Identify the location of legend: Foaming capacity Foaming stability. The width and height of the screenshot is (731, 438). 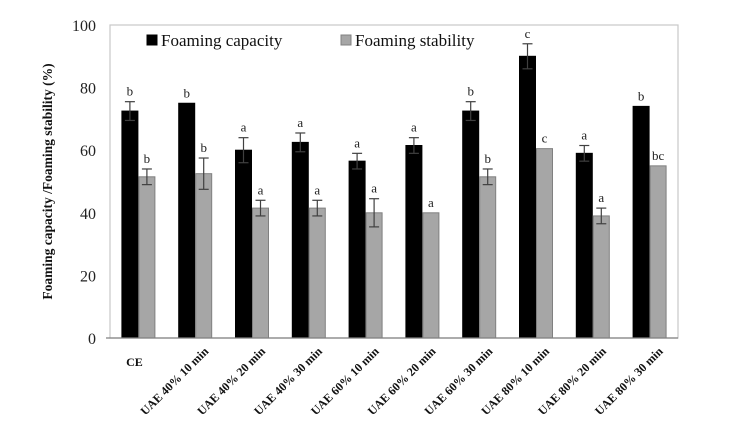
(310, 40).